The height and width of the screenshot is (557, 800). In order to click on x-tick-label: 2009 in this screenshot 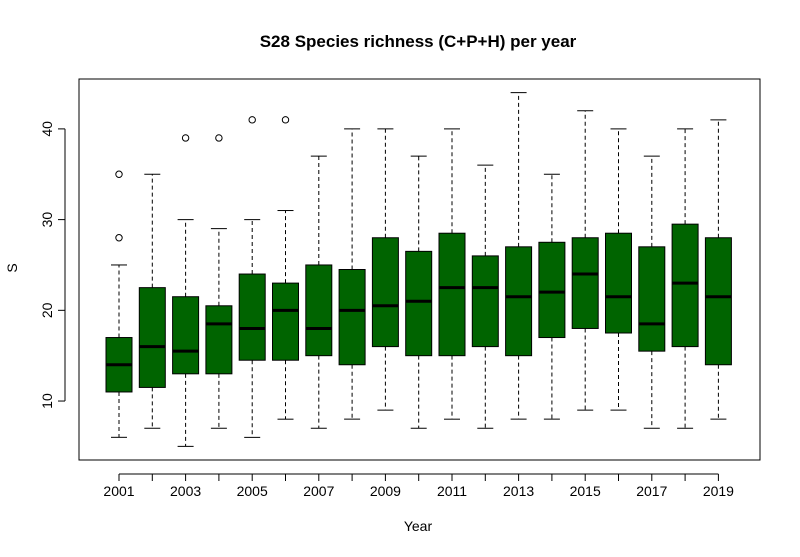, I will do `click(385, 491)`.